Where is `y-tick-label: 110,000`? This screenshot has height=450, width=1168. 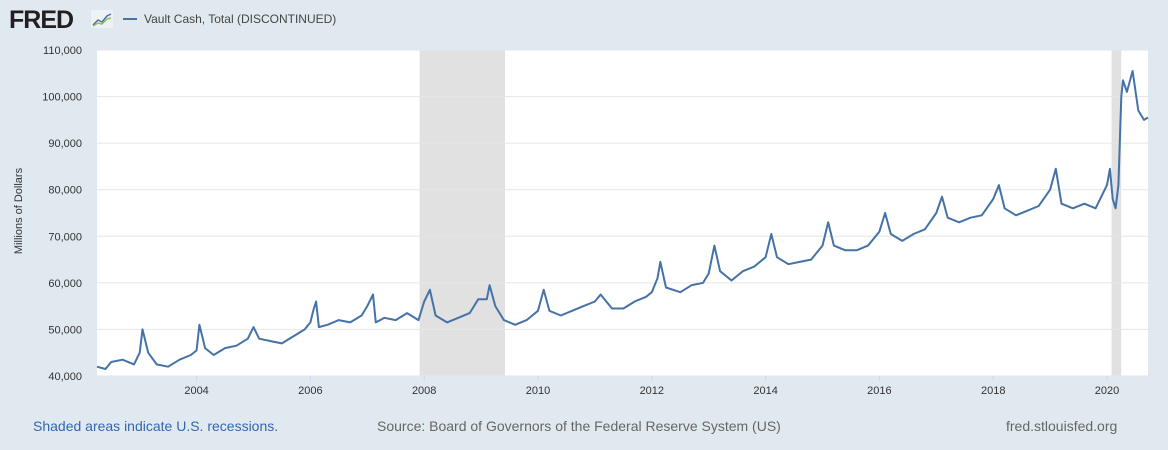 y-tick-label: 110,000 is located at coordinates (62, 51).